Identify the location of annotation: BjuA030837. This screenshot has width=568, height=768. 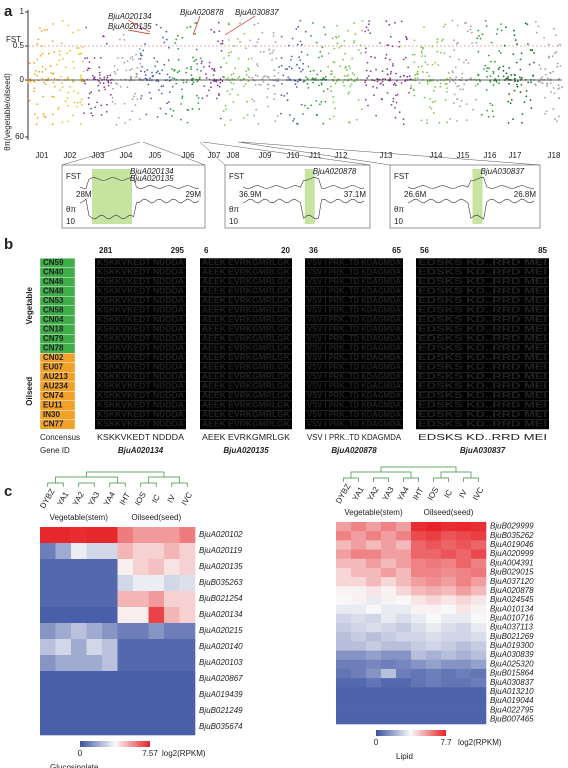
(257, 12).